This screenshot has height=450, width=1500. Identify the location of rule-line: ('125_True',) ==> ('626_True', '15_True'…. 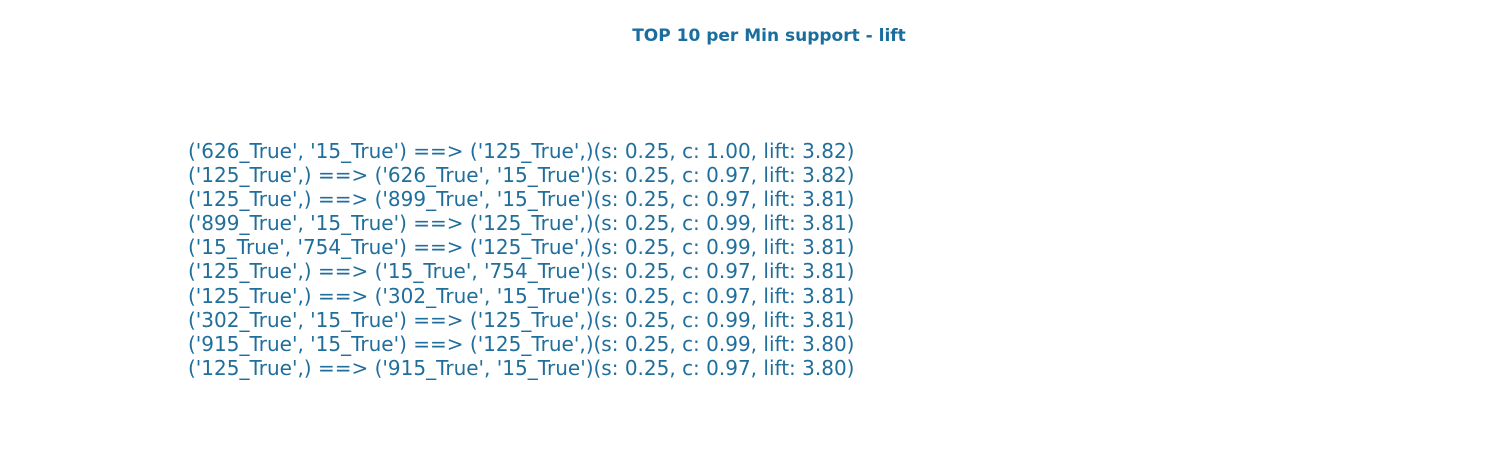
(521, 175).